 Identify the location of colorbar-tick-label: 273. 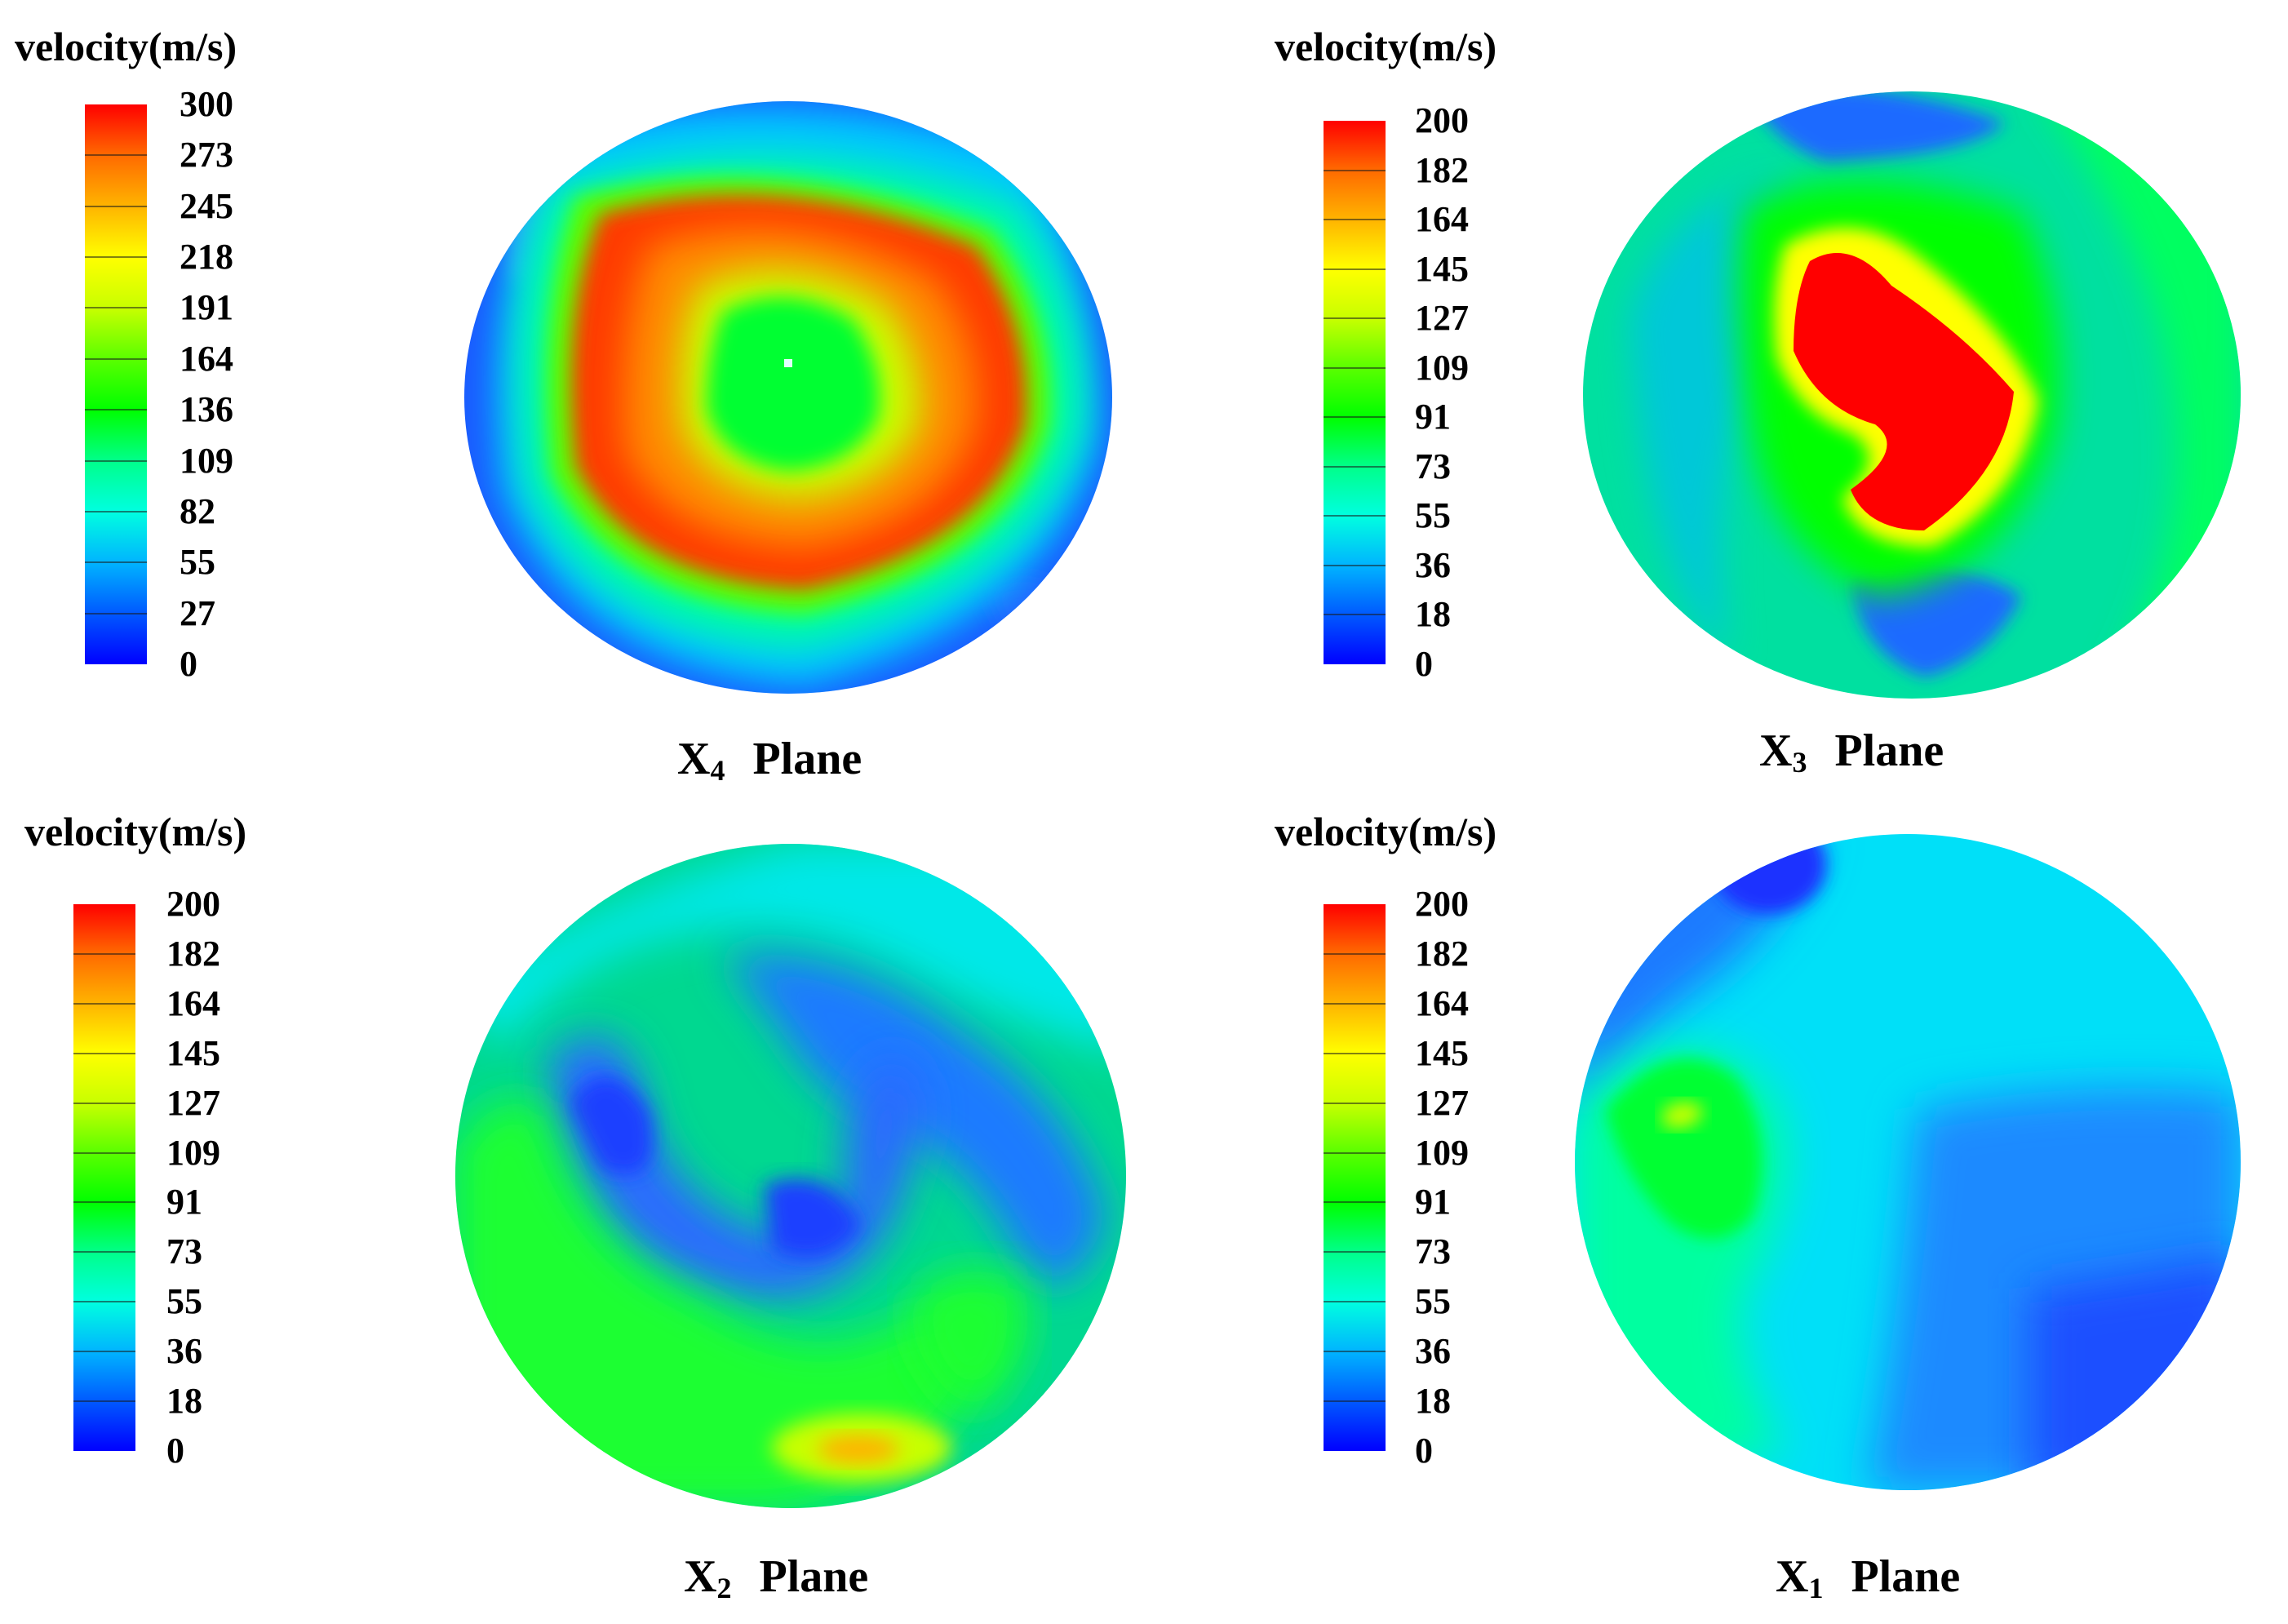
(206, 155).